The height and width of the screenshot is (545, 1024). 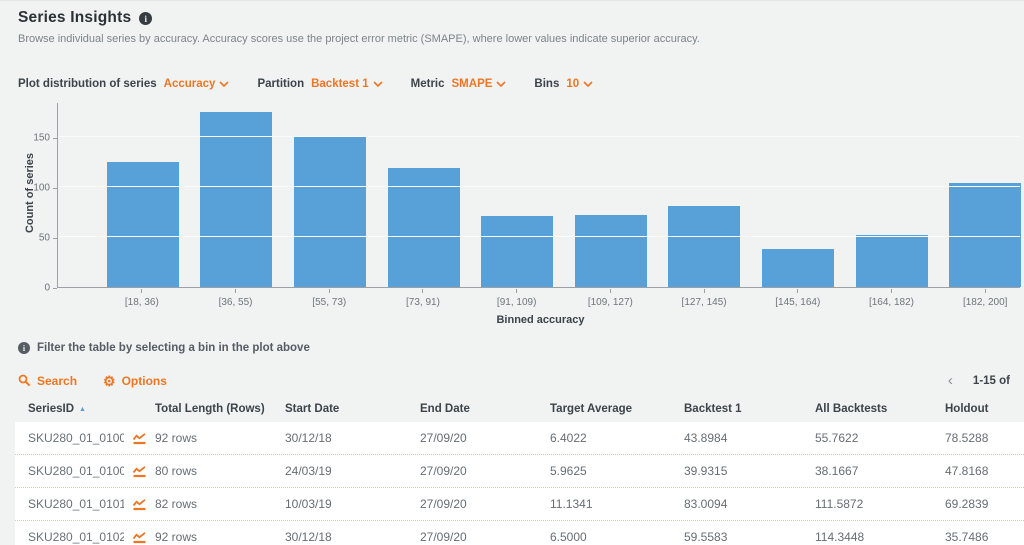 What do you see at coordinates (210, 409) in the screenshot?
I see `column-header-total-length: Total Length (Rows)` at bounding box center [210, 409].